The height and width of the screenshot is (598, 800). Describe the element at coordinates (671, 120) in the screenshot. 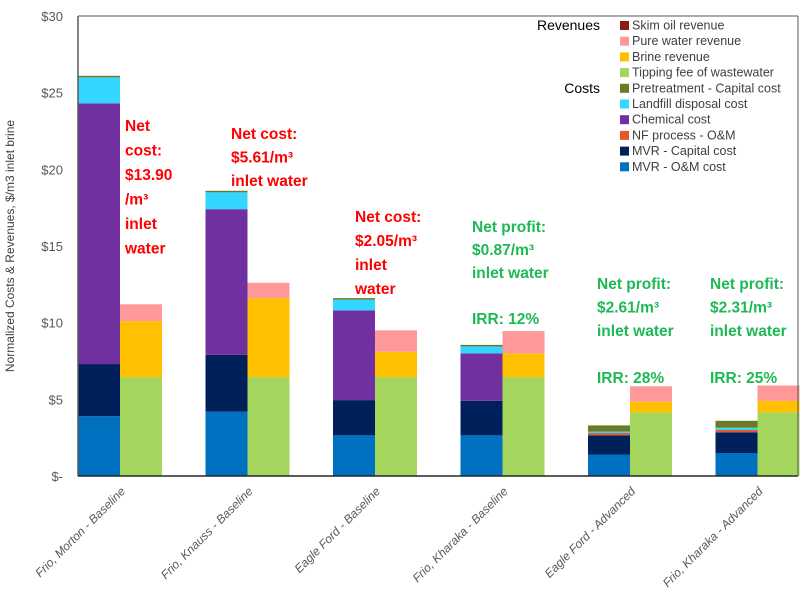

I see `legend-label-chemical-cost: Chemical cost` at that location.